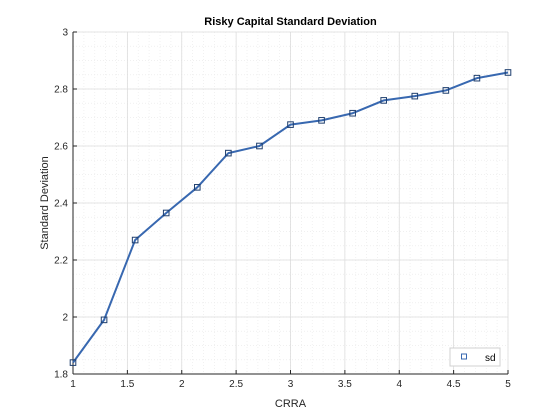 The image size is (560, 420). I want to click on y-tick-label: 2.8, so click(61, 90).